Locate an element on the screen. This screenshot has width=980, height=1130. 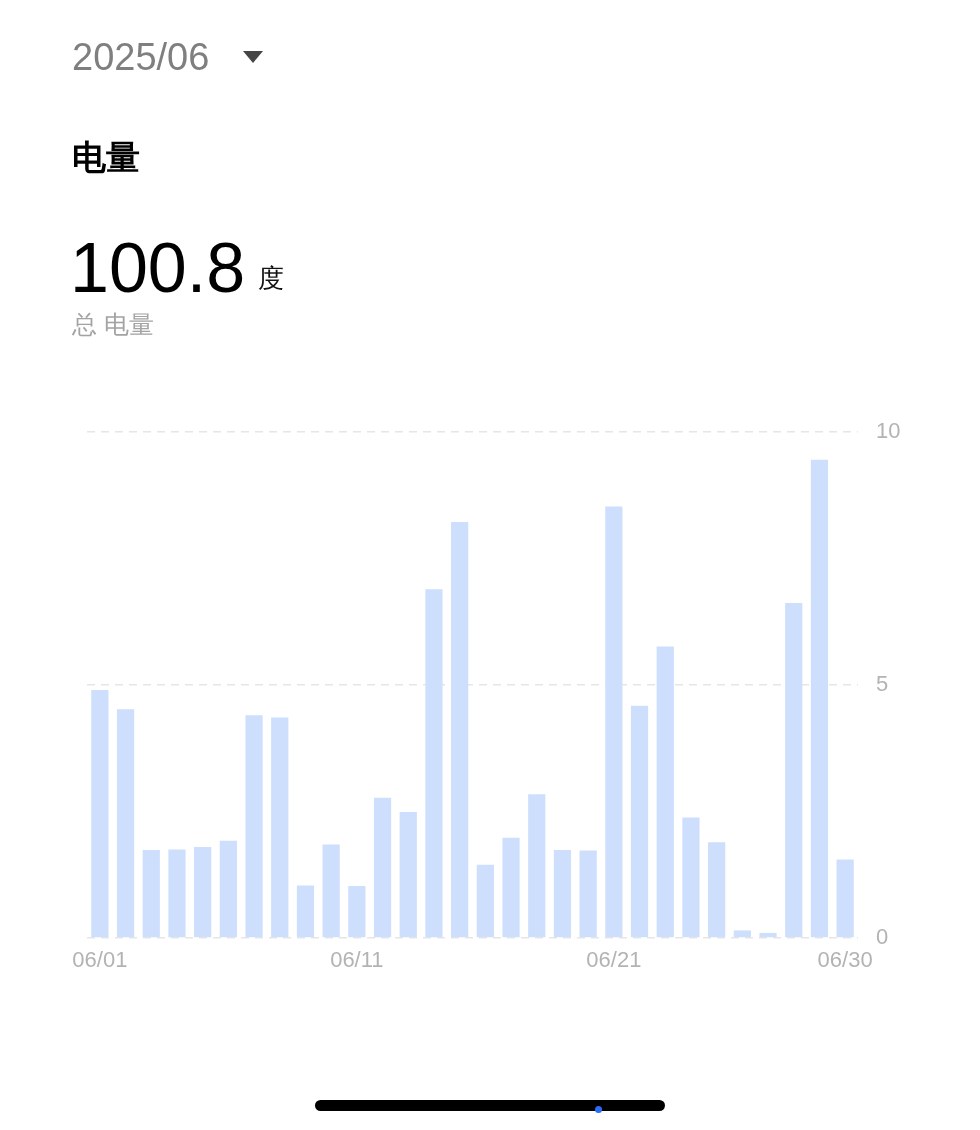
text: 总 电量 is located at coordinates (113, 324).